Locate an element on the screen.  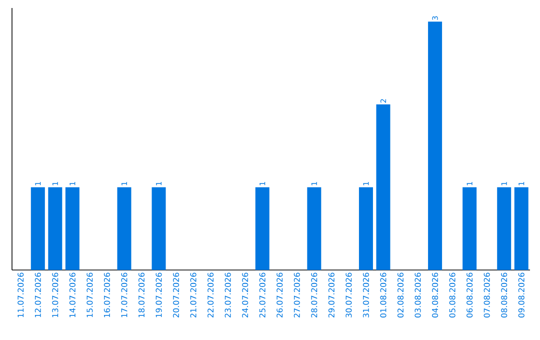
x-tick-label: 06.08.2026 is located at coordinates (469, 295).